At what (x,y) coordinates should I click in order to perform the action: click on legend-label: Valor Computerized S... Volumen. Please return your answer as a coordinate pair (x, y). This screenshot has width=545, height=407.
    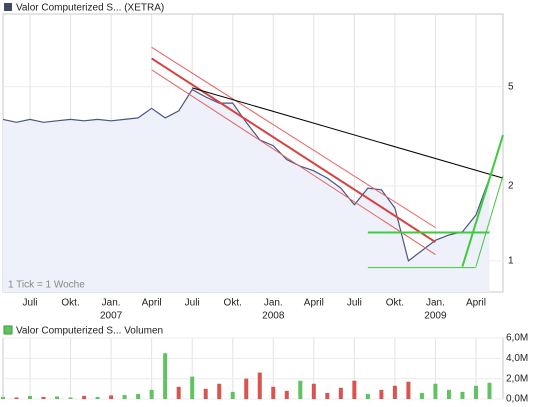
    Looking at the image, I should click on (89, 331).